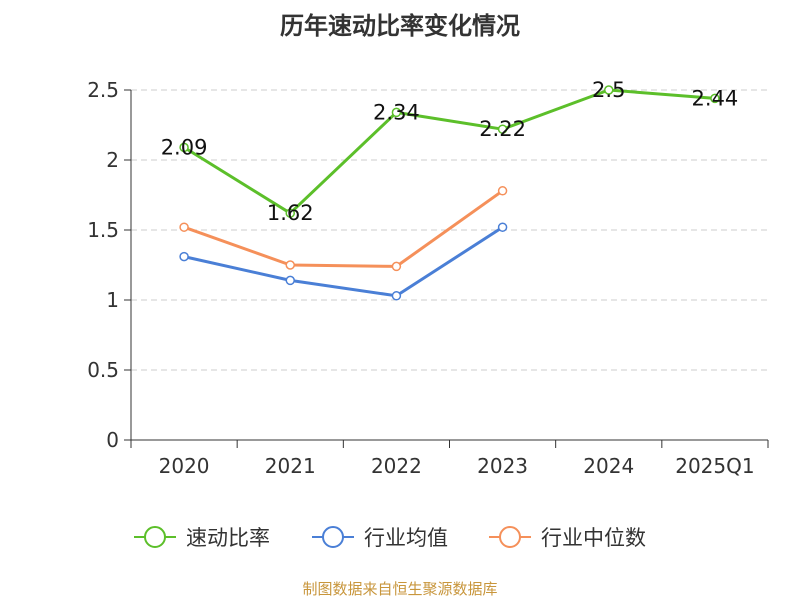 The height and width of the screenshot is (600, 800). Describe the element at coordinates (406, 538) in the screenshot. I see `legend-label: 行业均值` at that location.